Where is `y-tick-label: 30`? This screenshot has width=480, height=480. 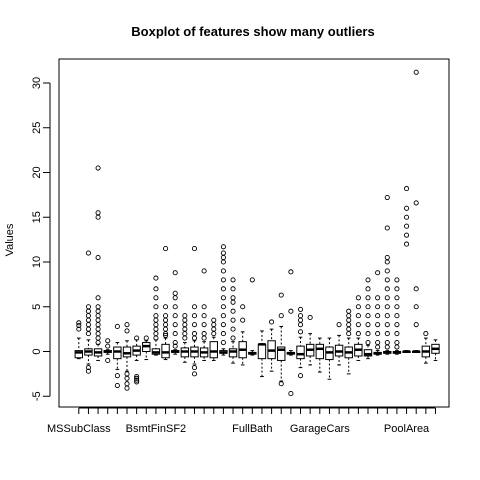
y-tick-label: 30 is located at coordinates (37, 83).